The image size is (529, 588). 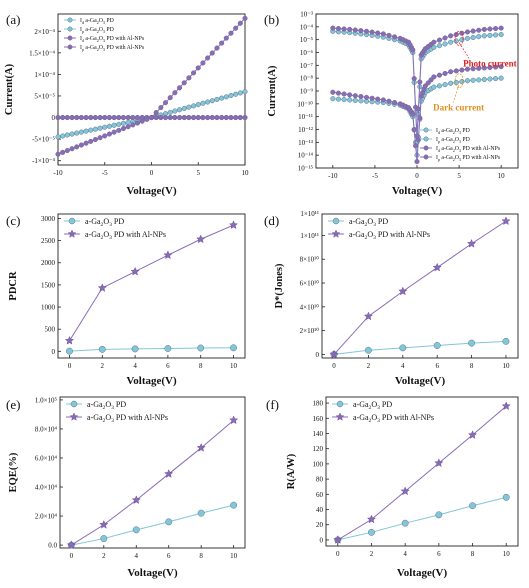 What do you see at coordinates (43, 161) in the screenshot?
I see `y-tick-label: -1×10⁻⁴` at bounding box center [43, 161].